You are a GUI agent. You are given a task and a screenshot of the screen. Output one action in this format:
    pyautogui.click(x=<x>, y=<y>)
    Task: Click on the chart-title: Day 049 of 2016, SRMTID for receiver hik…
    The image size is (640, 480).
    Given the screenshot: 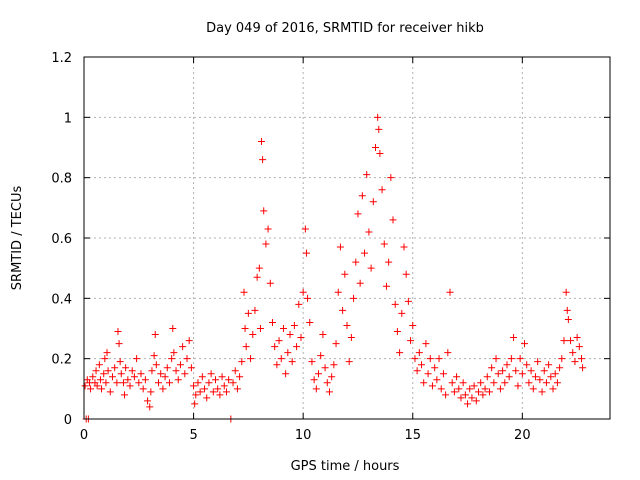 What is the action you would take?
    pyautogui.click(x=345, y=28)
    